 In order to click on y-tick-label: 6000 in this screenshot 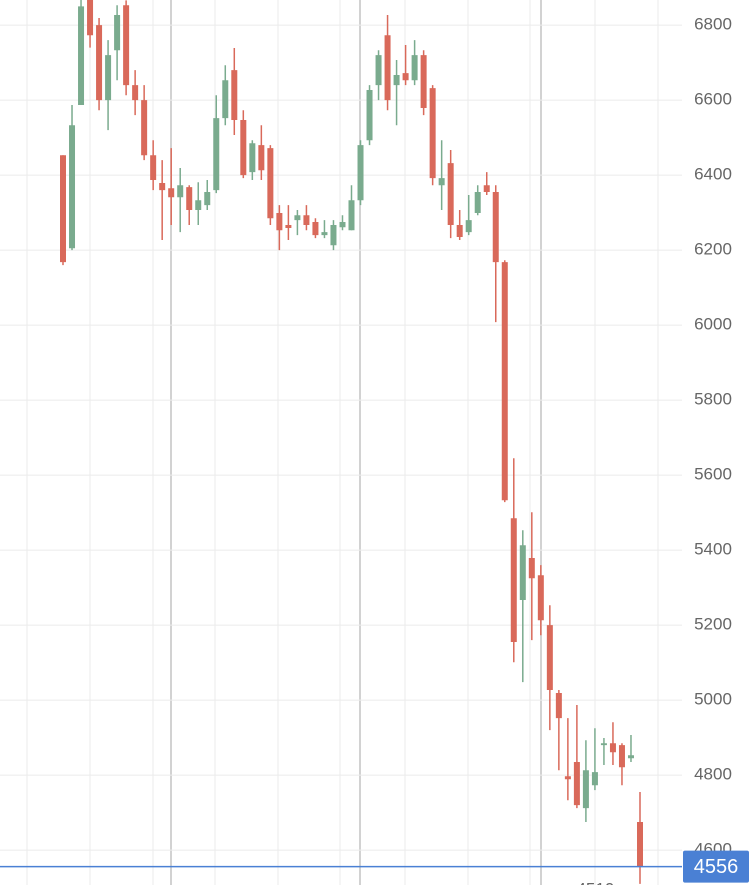, I will do `click(713, 324)`.